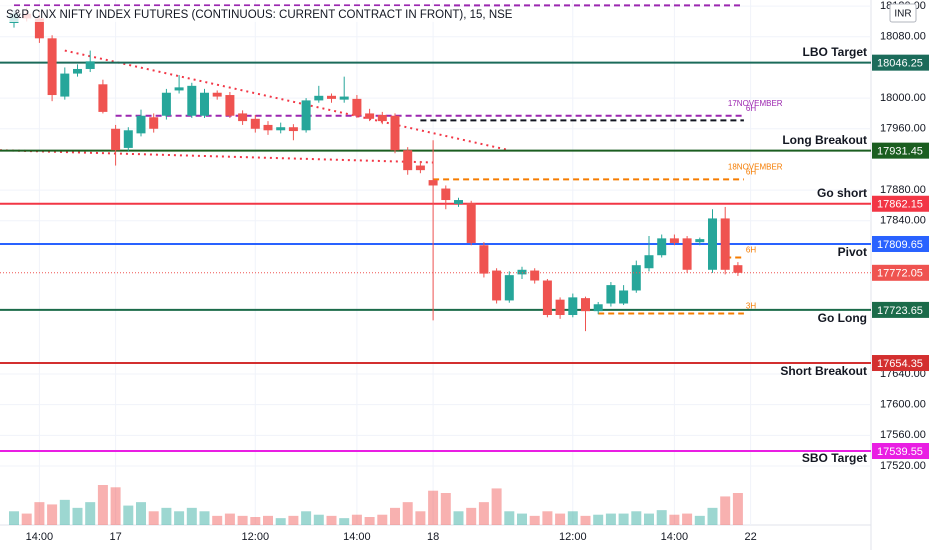  Describe the element at coordinates (750, 537) in the screenshot. I see `x-tick-label: 22` at that location.